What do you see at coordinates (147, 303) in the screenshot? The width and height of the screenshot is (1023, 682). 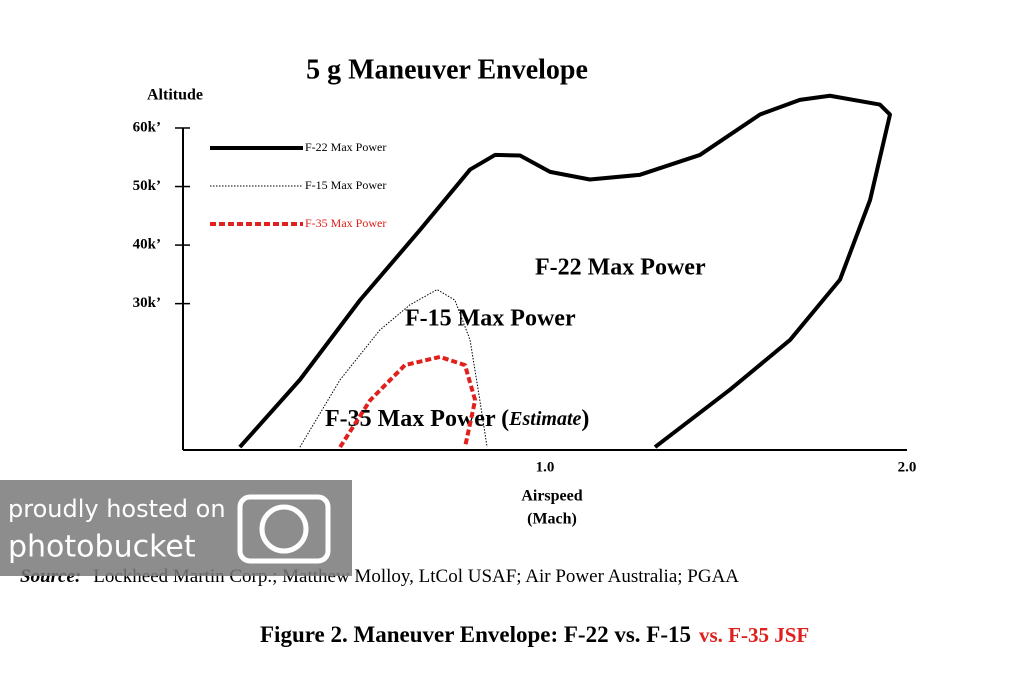 I see `y-tick-label: 30k’` at bounding box center [147, 303].